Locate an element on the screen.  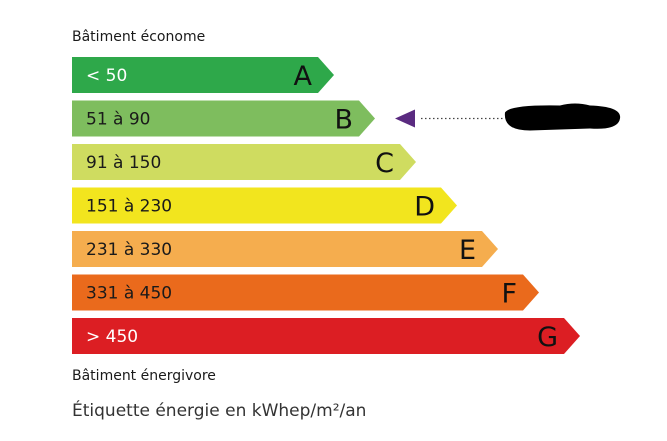
class-letter: F is located at coordinates (509, 294).